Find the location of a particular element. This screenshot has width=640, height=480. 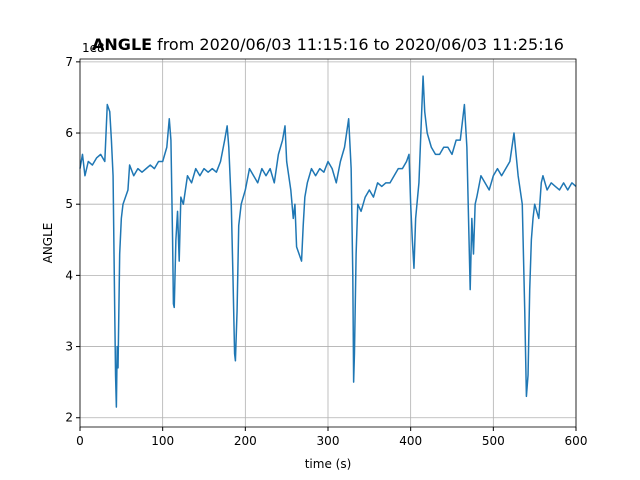

y-tick-label: 3 is located at coordinates (69, 347).